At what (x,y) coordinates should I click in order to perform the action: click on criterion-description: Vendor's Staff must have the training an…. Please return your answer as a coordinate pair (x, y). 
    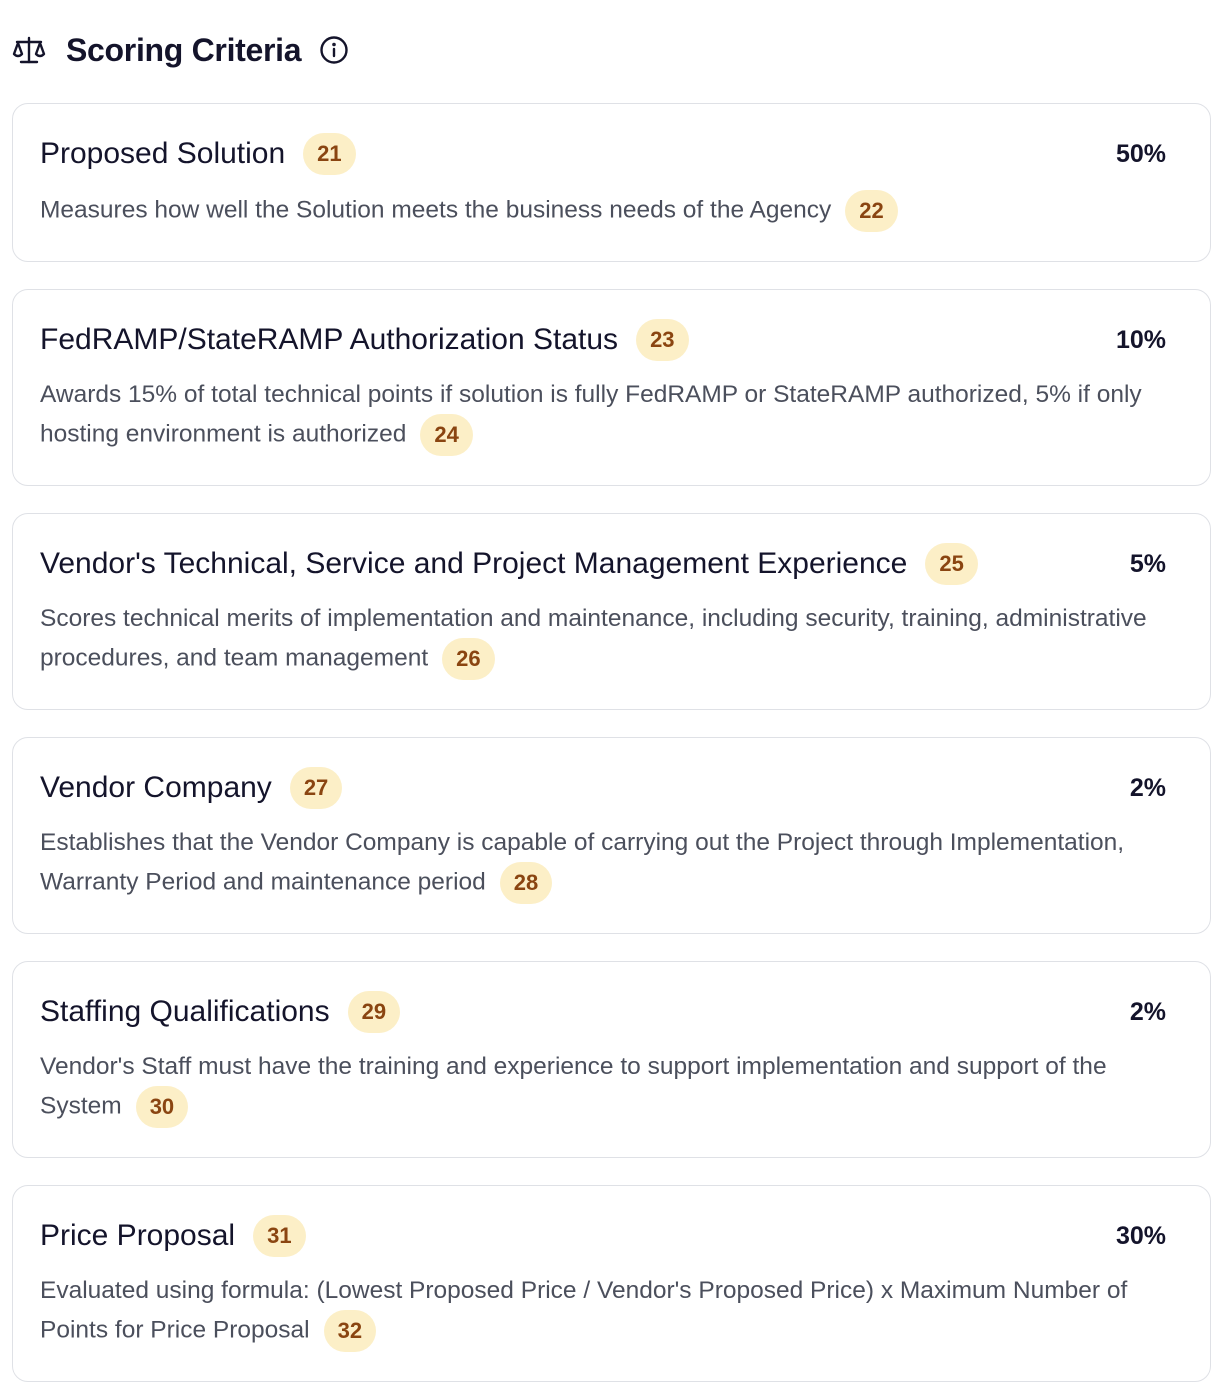
    Looking at the image, I should click on (603, 1088).